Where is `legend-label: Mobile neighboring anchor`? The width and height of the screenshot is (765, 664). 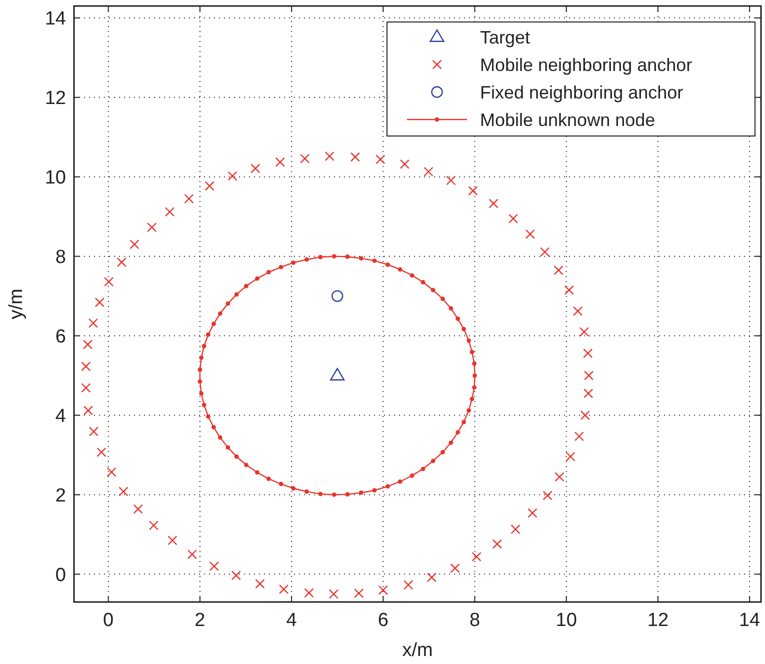 legend-label: Mobile neighboring anchor is located at coordinates (586, 64).